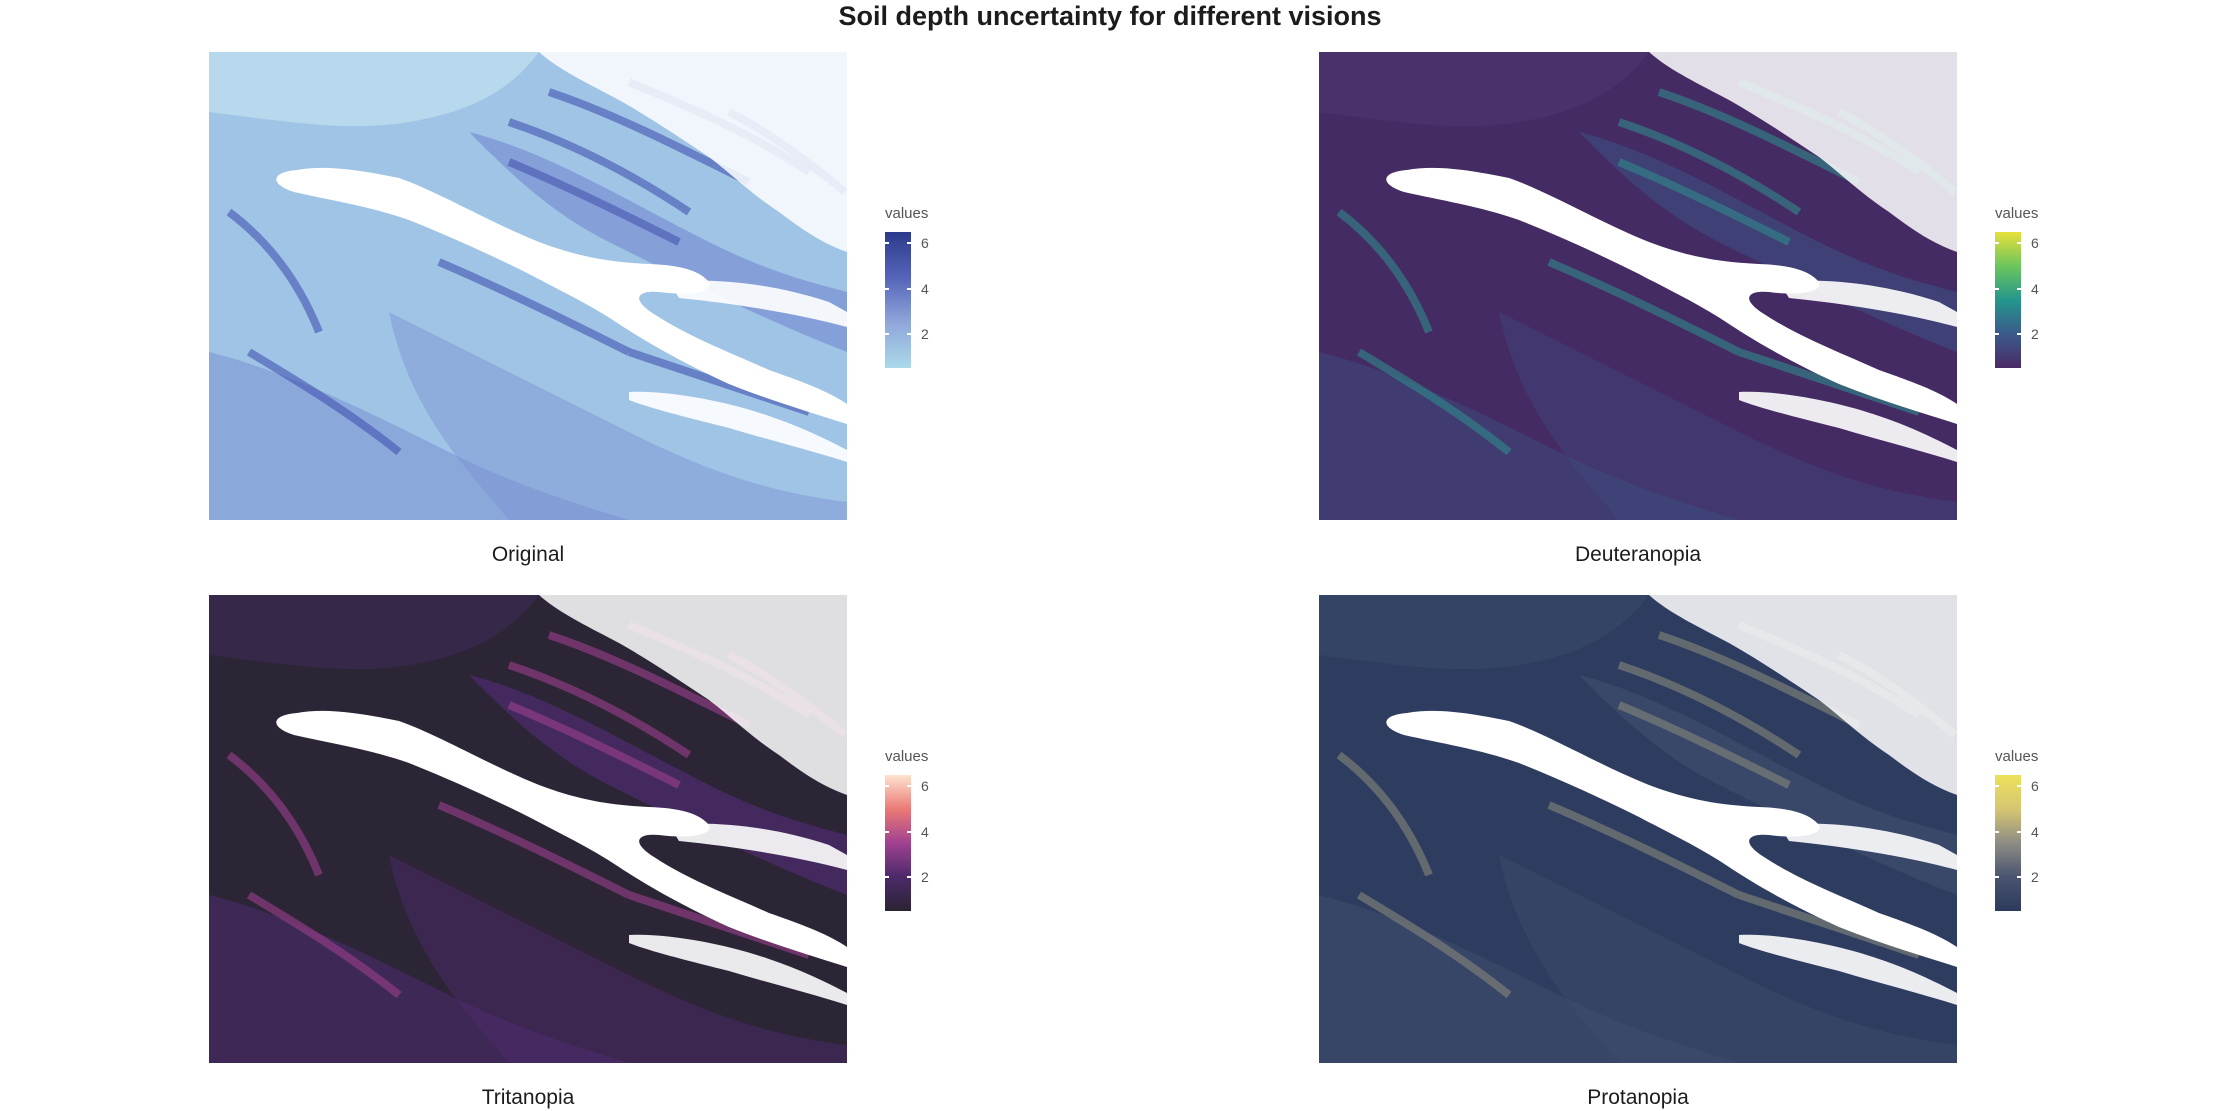 This screenshot has width=2220, height=1111. Describe the element at coordinates (1638, 554) in the screenshot. I see `panel-caption: Deuteranopia` at that location.